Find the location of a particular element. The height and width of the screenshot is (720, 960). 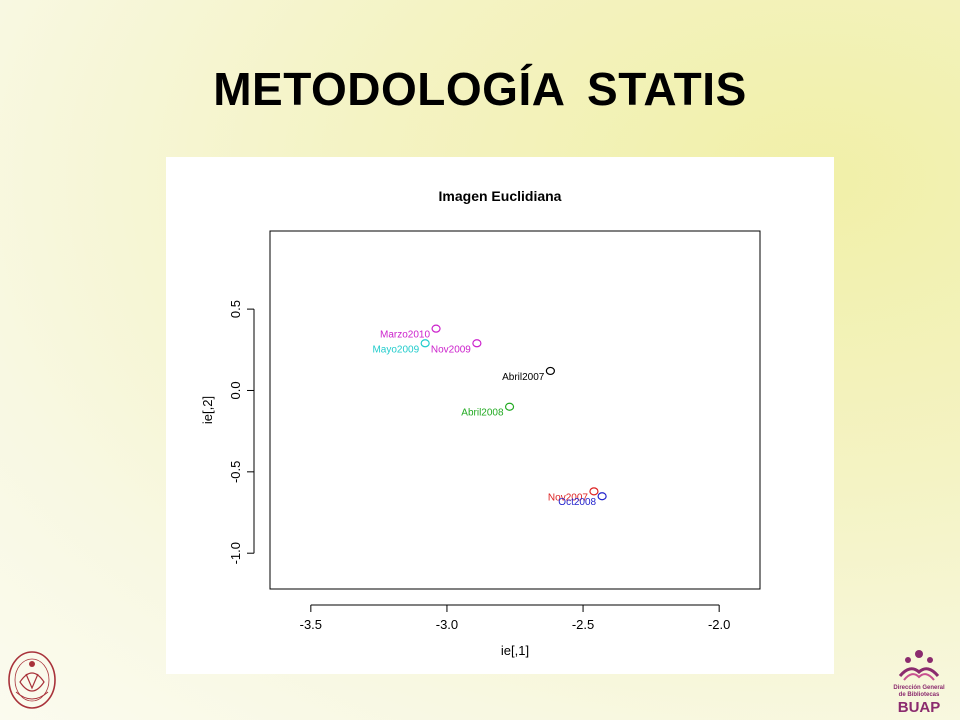

x-tick-label: -3.5 is located at coordinates (311, 624).